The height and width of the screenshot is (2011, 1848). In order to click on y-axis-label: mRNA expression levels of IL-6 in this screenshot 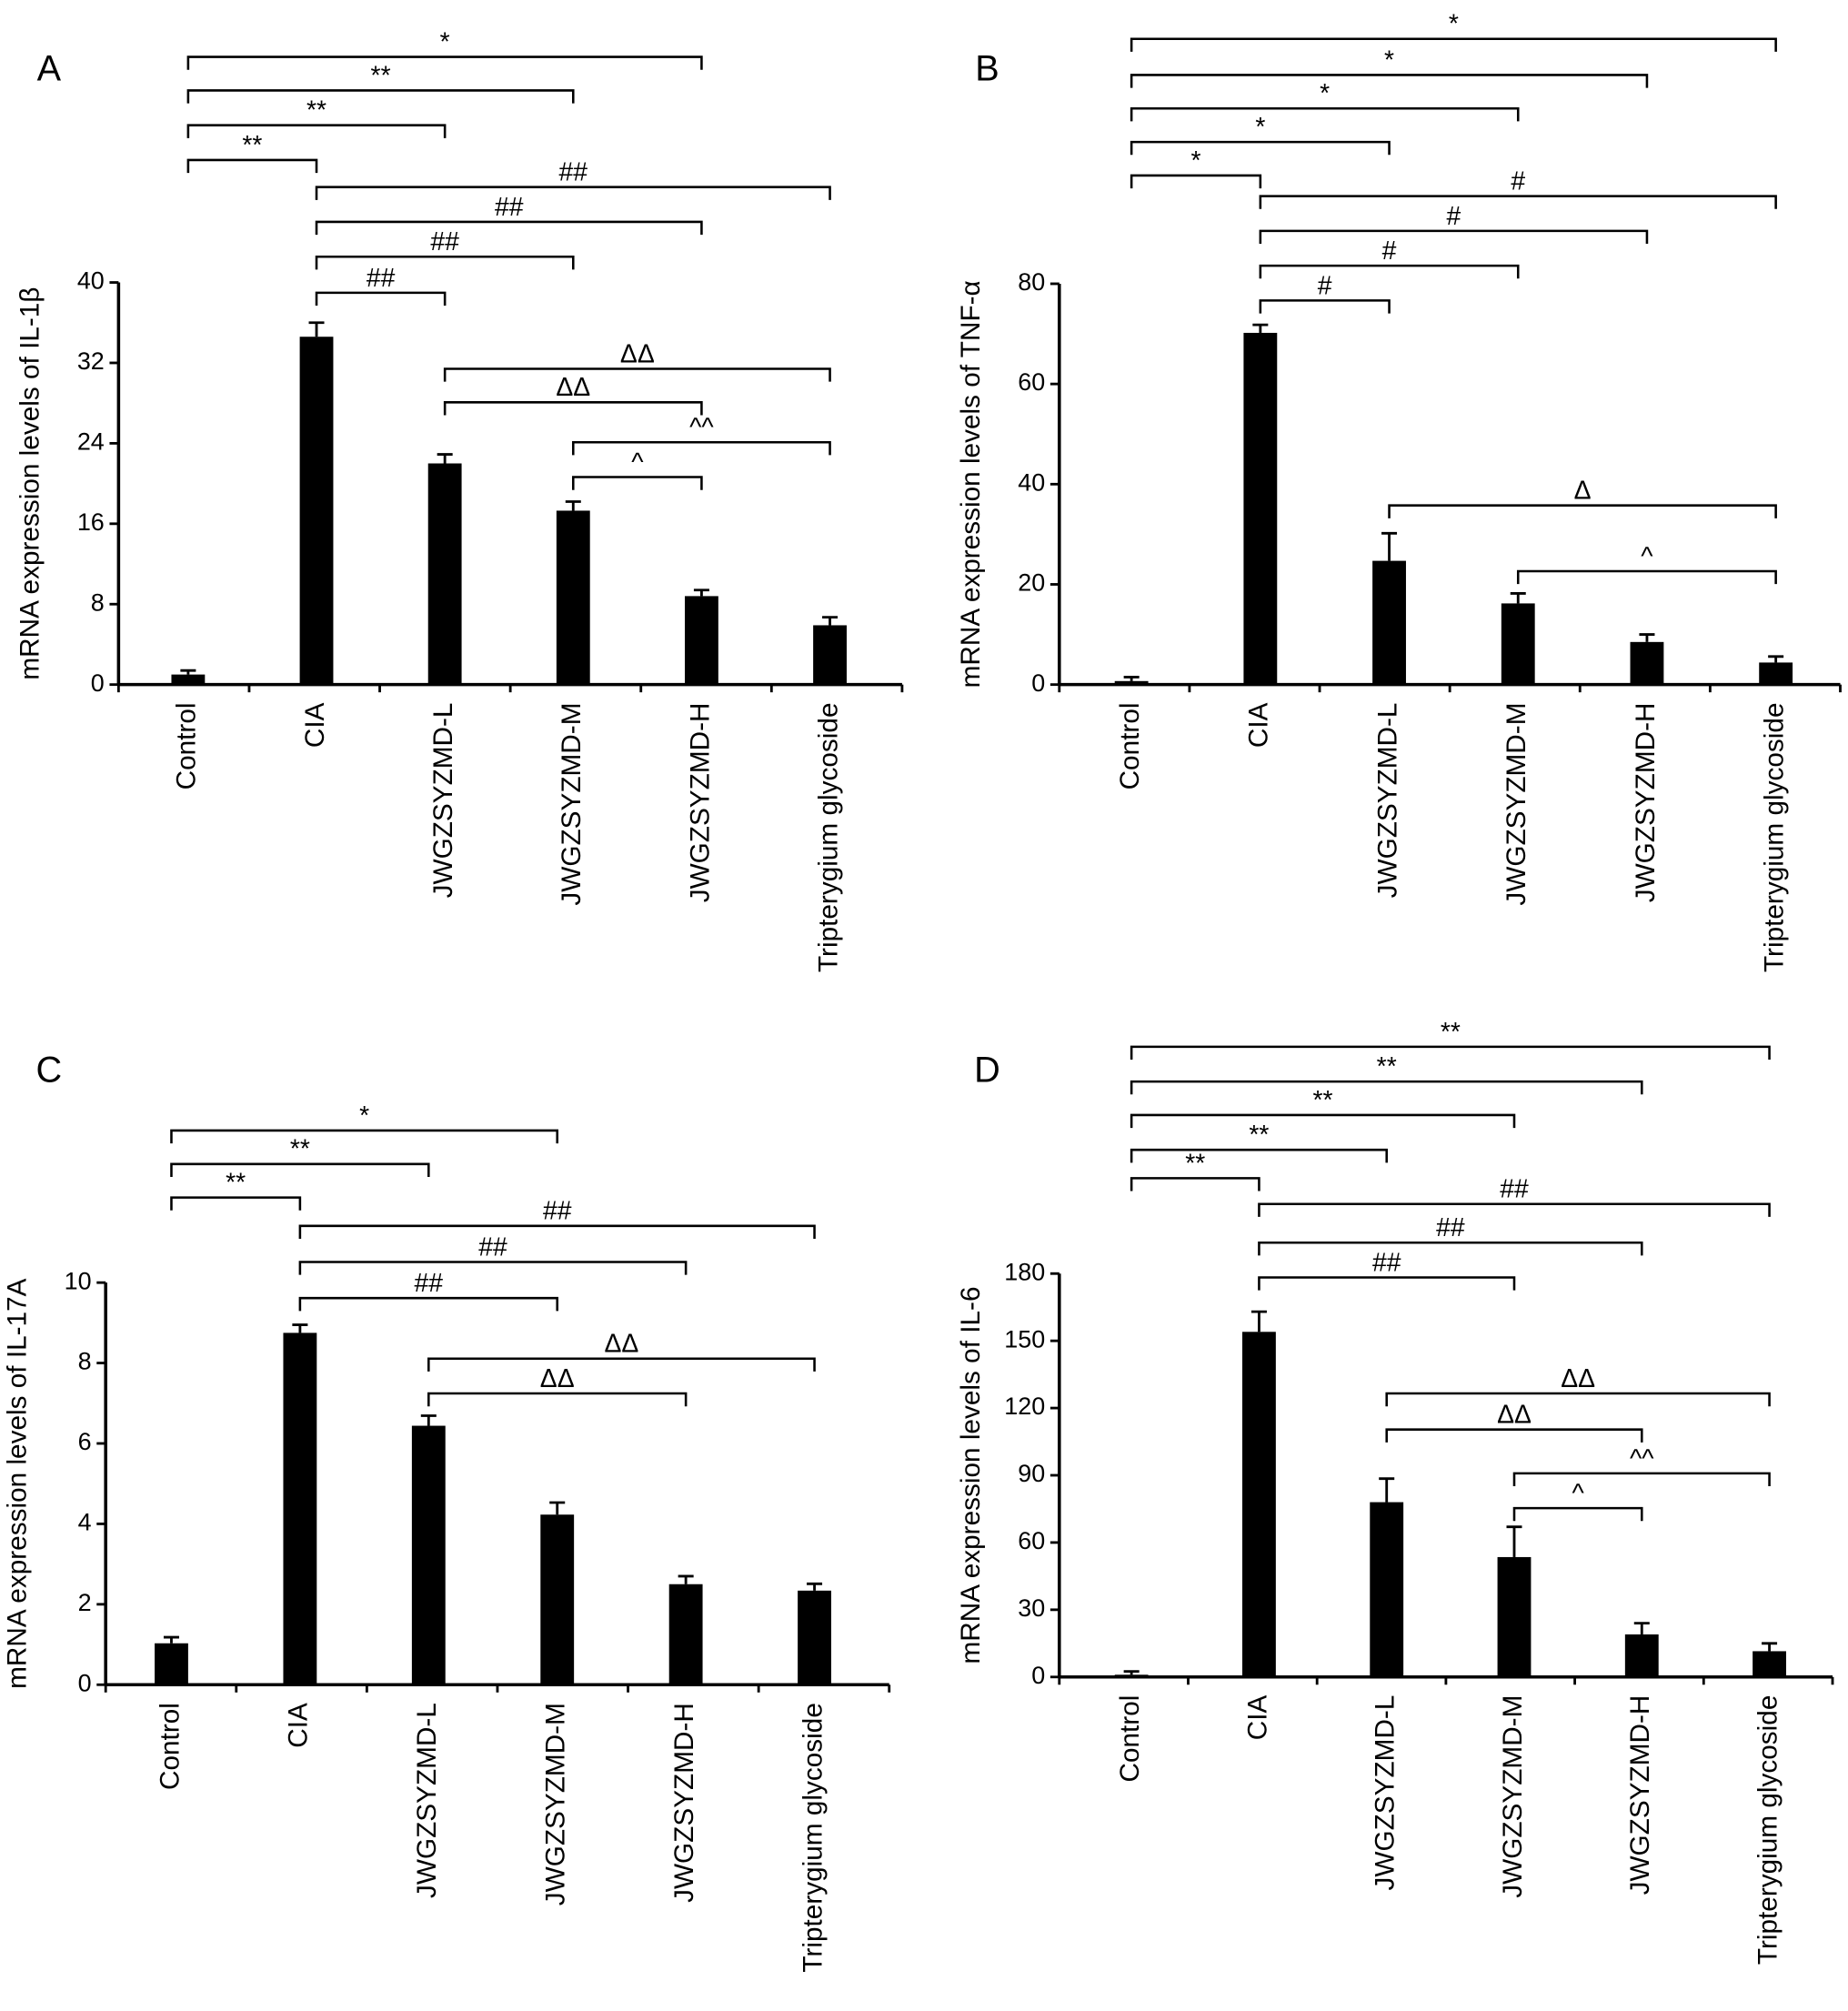, I will do `click(971, 1475)`.